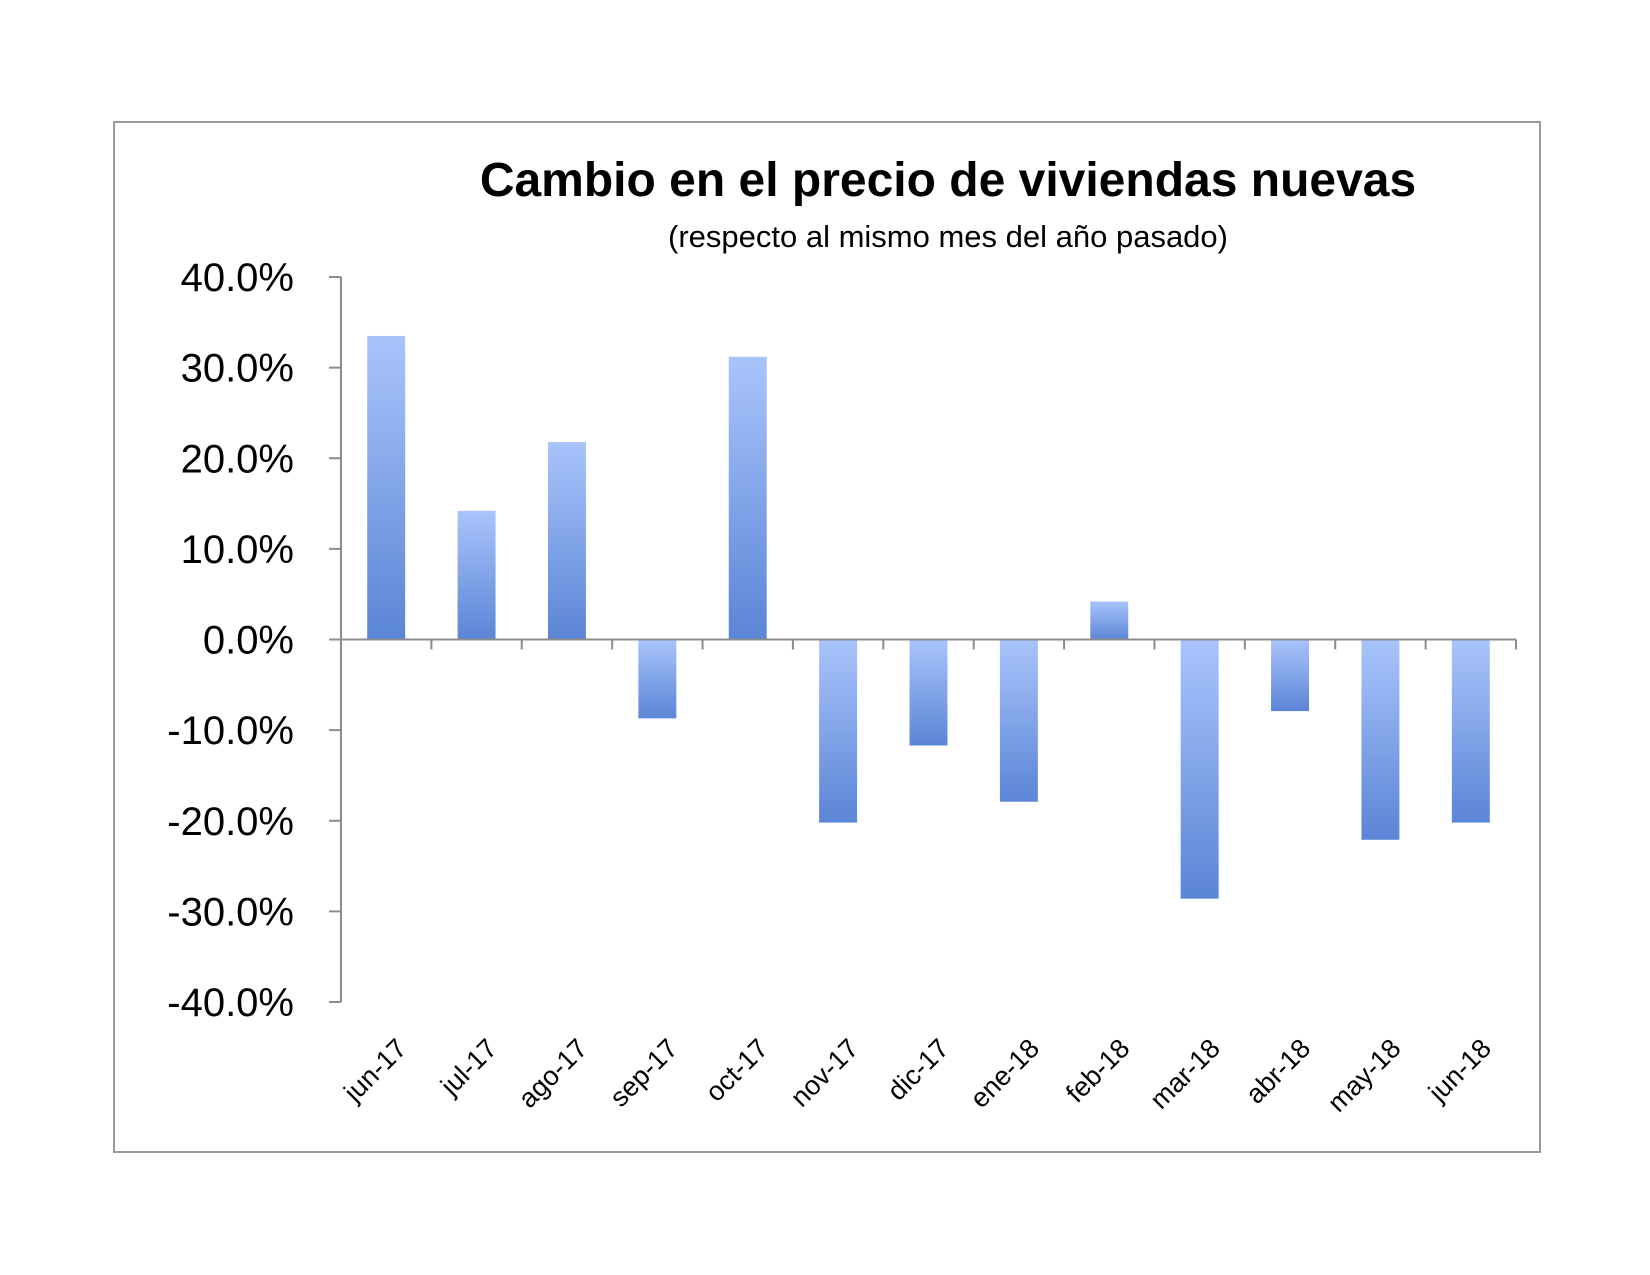 The image size is (1650, 1275). I want to click on x-tick-label: may-18, so click(1364, 1075).